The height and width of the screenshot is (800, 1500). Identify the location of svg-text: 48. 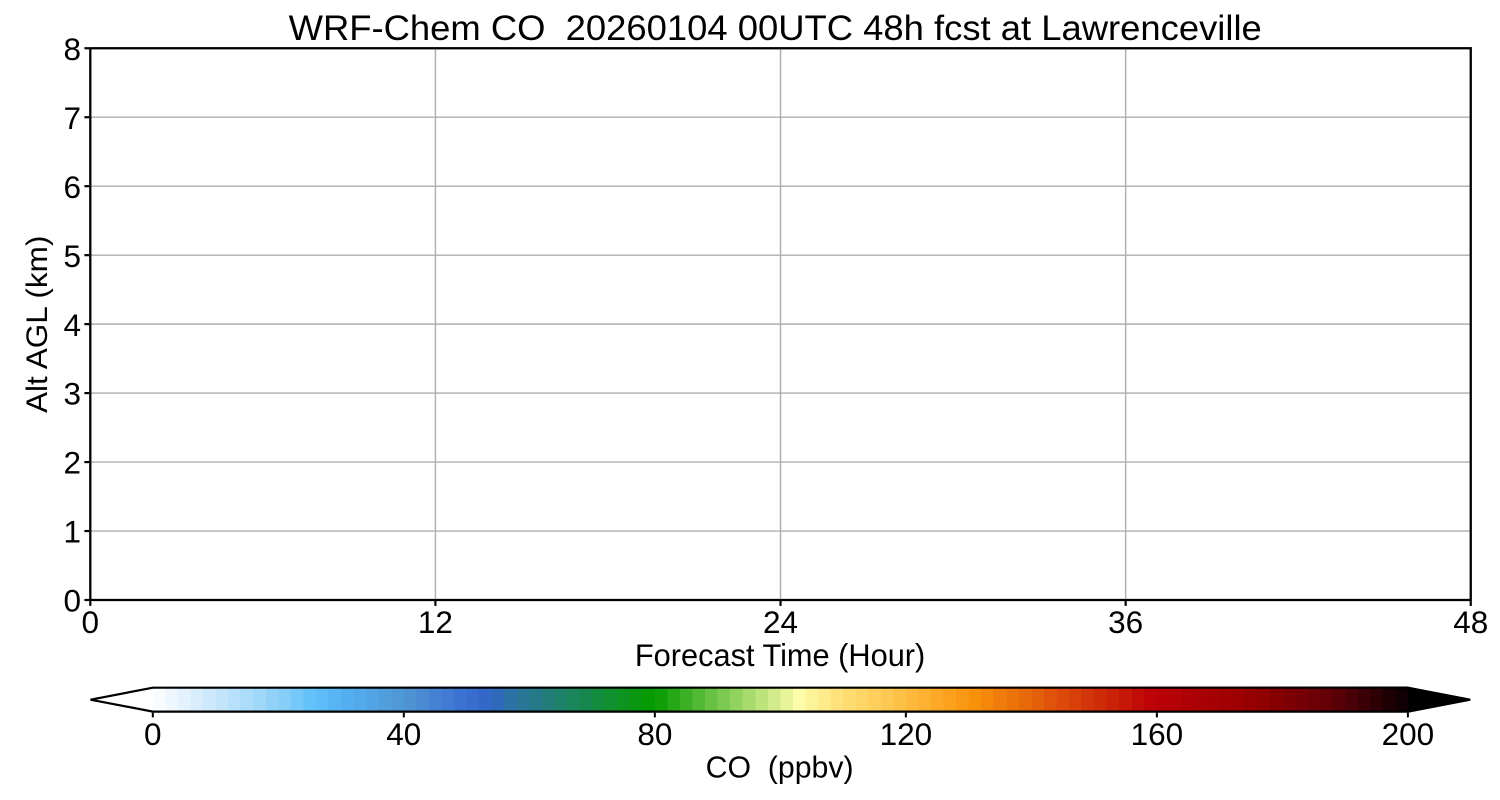
(1470, 622).